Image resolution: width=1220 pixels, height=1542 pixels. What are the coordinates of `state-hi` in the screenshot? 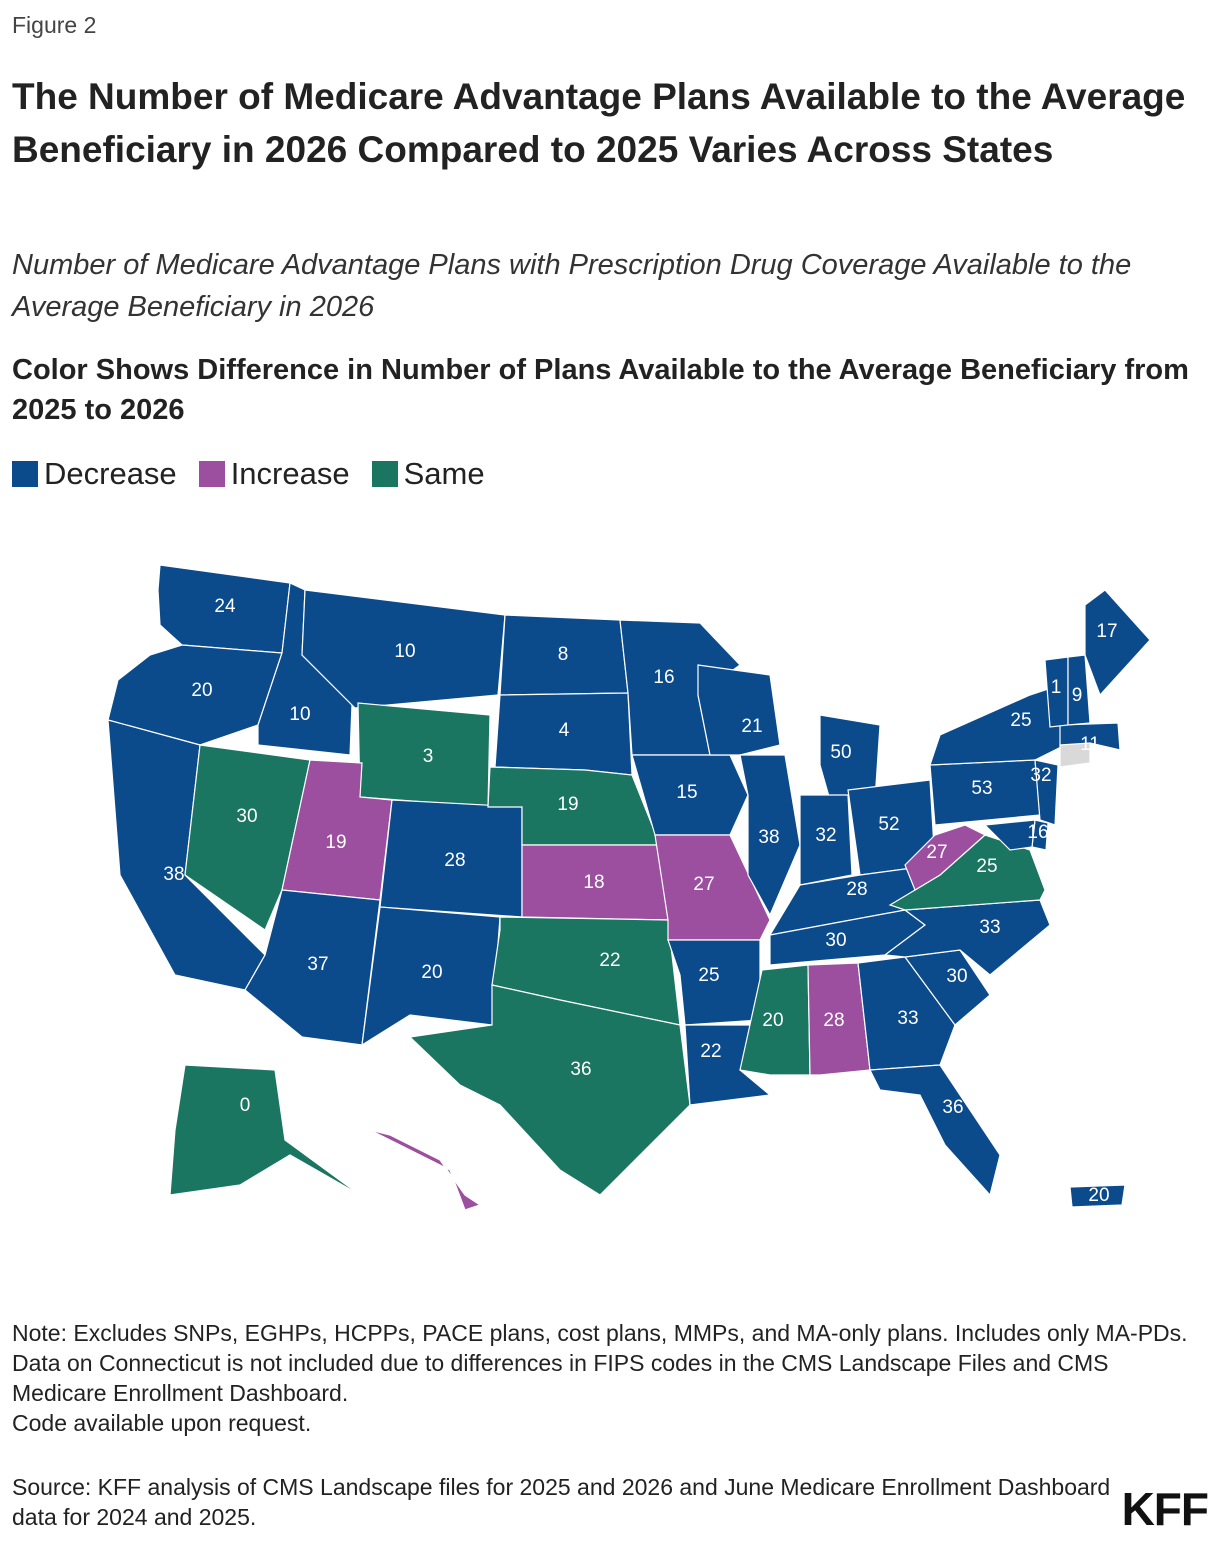 It's located at (425, 1170).